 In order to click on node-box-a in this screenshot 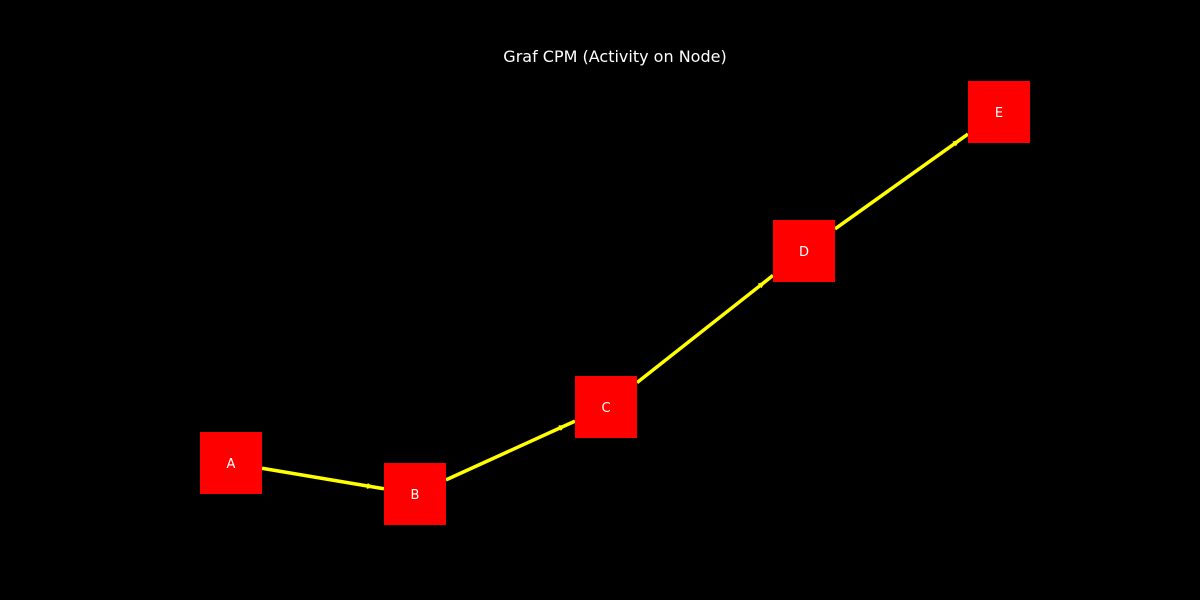, I will do `click(231, 463)`.